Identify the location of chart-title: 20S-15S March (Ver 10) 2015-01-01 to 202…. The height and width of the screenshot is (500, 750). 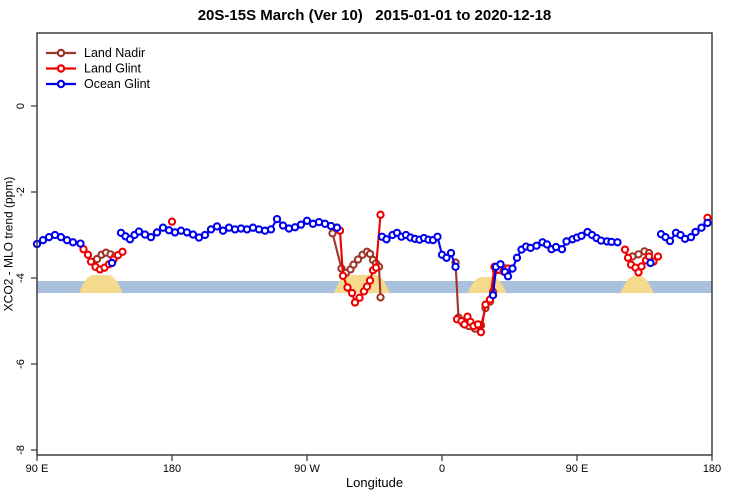
(374, 15).